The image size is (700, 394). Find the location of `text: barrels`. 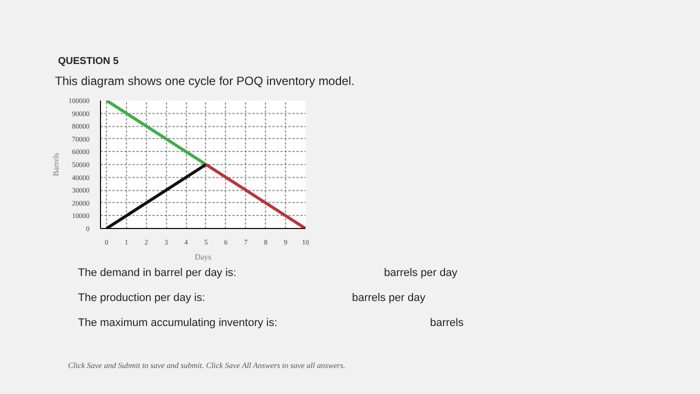

text: barrels is located at coordinates (447, 323).